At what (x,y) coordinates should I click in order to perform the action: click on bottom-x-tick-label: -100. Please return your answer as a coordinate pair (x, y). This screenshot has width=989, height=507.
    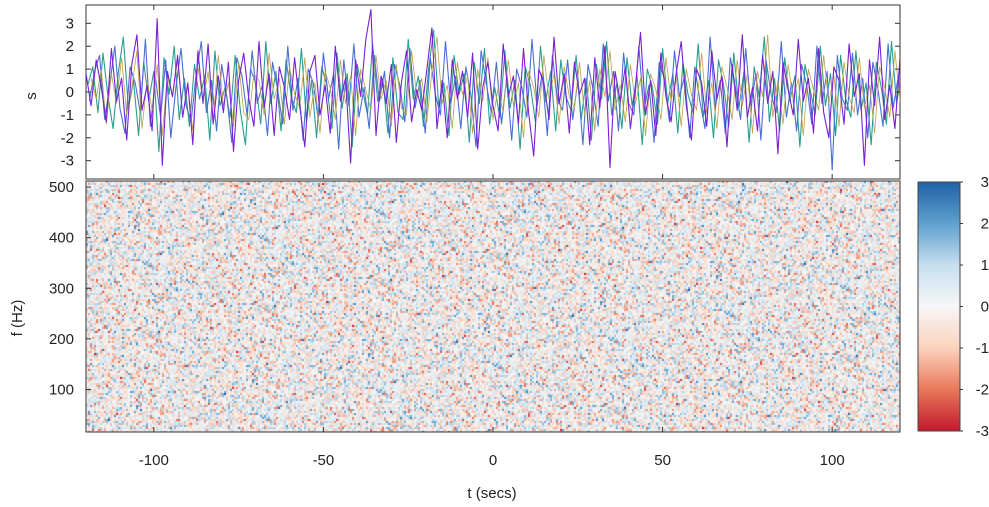
    Looking at the image, I should click on (154, 460).